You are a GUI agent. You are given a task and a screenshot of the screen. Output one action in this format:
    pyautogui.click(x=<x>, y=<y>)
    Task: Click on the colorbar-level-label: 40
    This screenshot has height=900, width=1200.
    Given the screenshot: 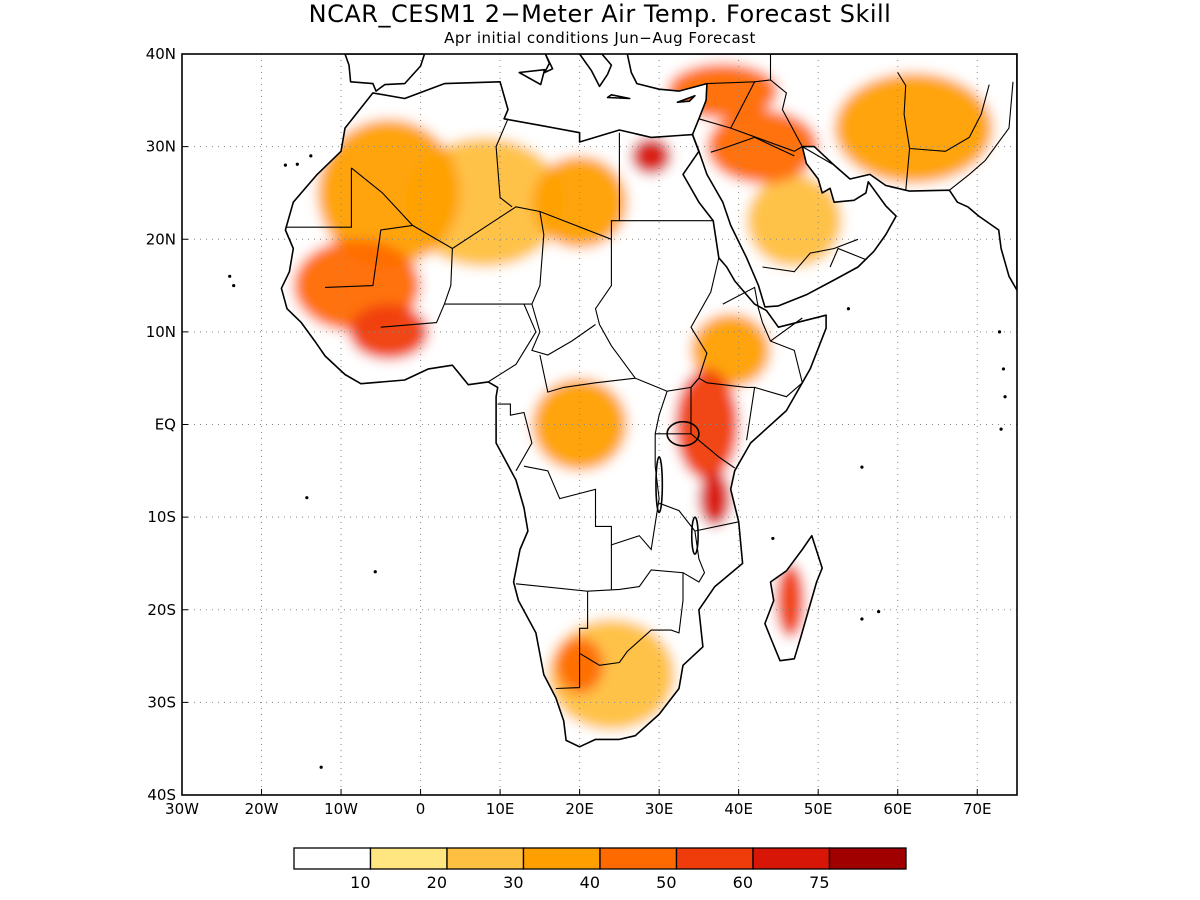 What is the action you would take?
    pyautogui.click(x=590, y=882)
    